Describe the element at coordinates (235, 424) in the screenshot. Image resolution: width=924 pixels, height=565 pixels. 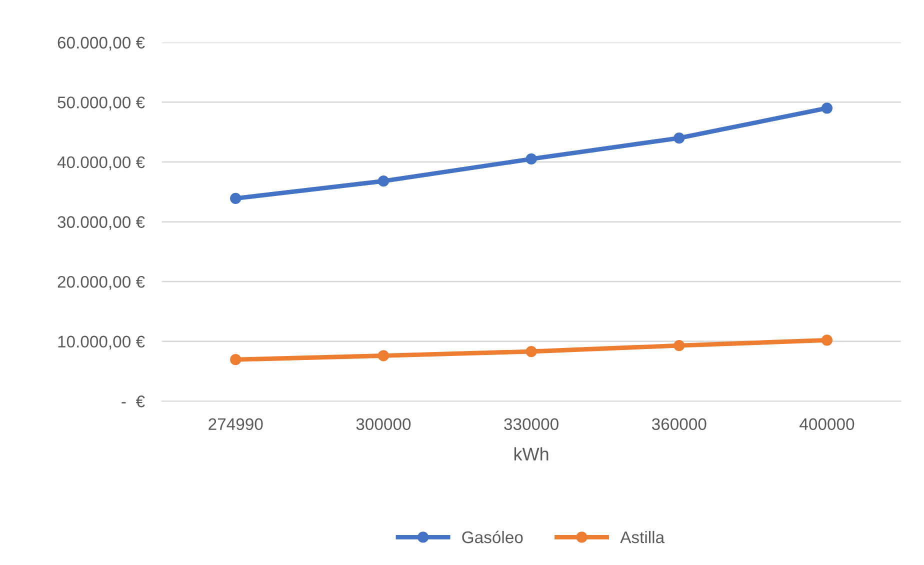
I see `x-tick-label: 274990` at that location.